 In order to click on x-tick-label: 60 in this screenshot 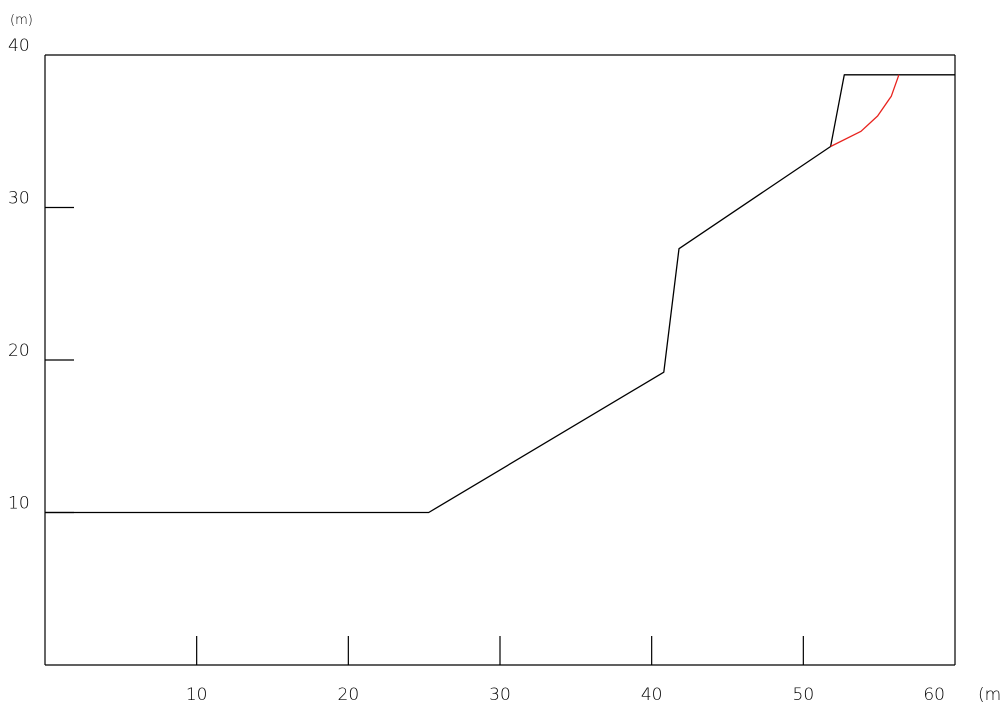, I will do `click(934, 695)`.